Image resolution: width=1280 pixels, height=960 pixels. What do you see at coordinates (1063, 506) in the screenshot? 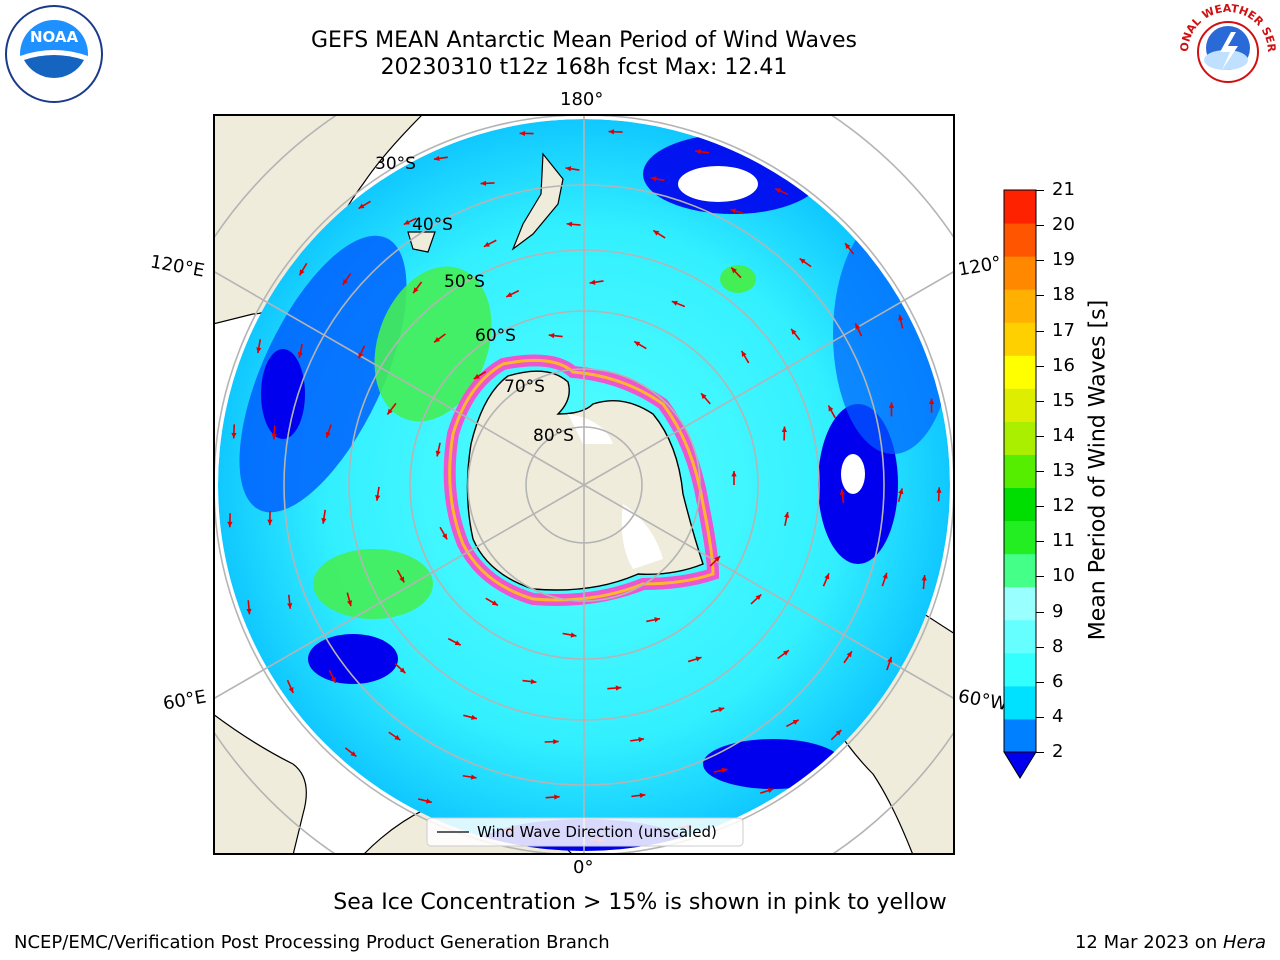
I see `colorbar-tick-label: 12` at bounding box center [1063, 506].